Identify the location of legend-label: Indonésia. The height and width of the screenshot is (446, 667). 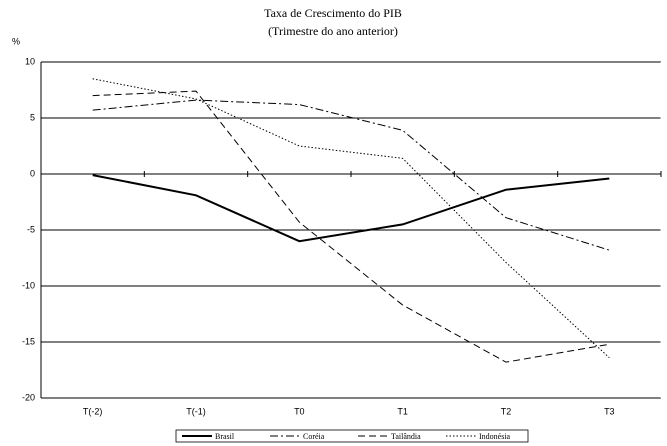
(495, 436).